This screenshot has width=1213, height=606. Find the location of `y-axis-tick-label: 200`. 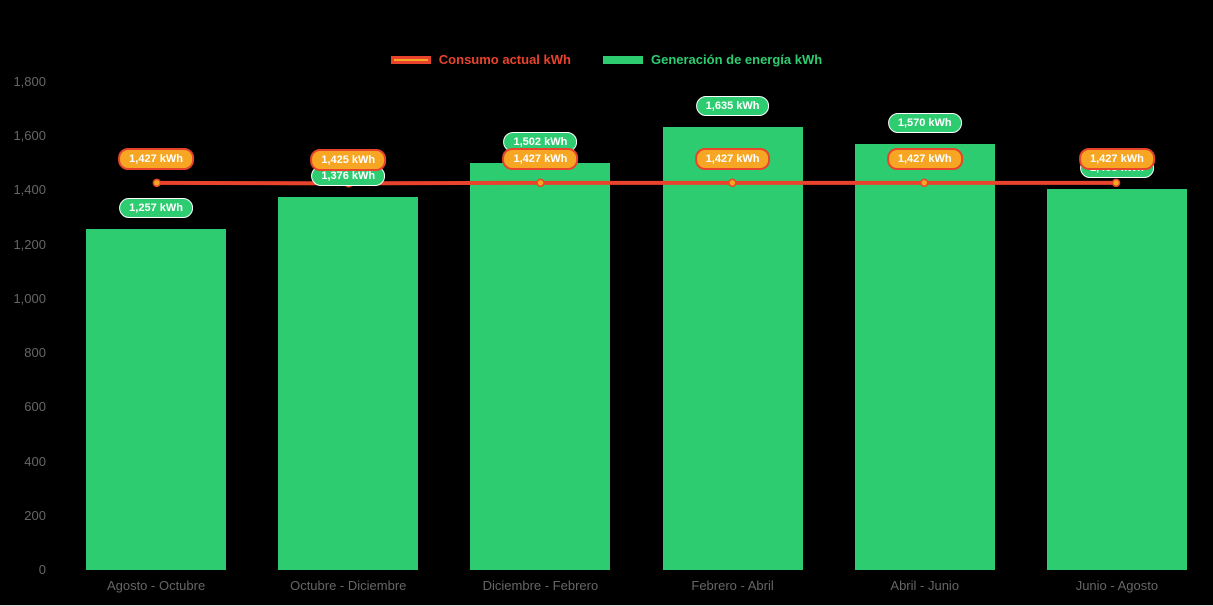

y-axis-tick-label: 200 is located at coordinates (35, 515).